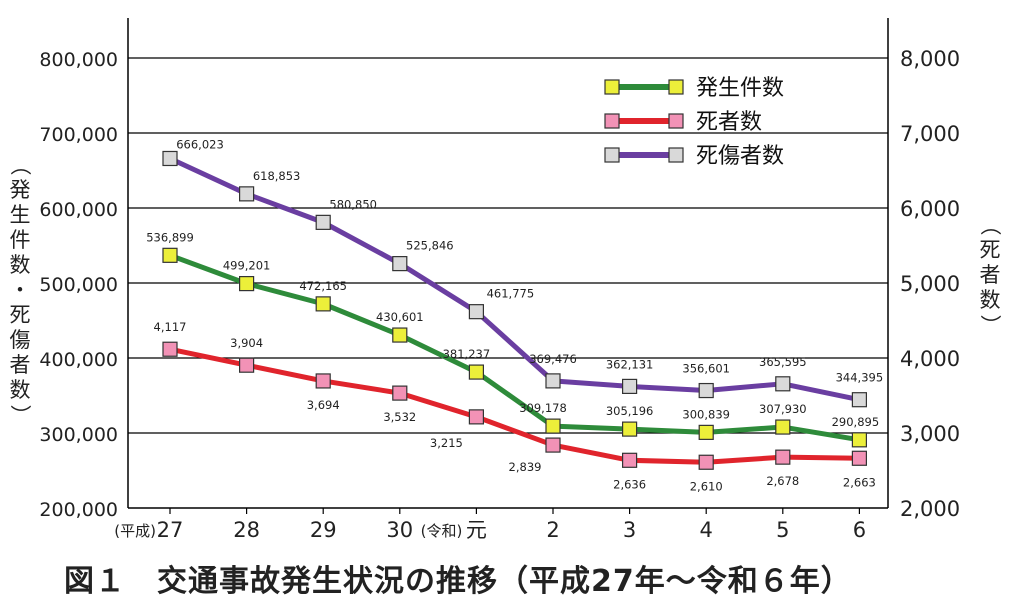 The height and width of the screenshot is (604, 1024). What do you see at coordinates (20, 365) in the screenshot?
I see `svg-text: 者` at bounding box center [20, 365].